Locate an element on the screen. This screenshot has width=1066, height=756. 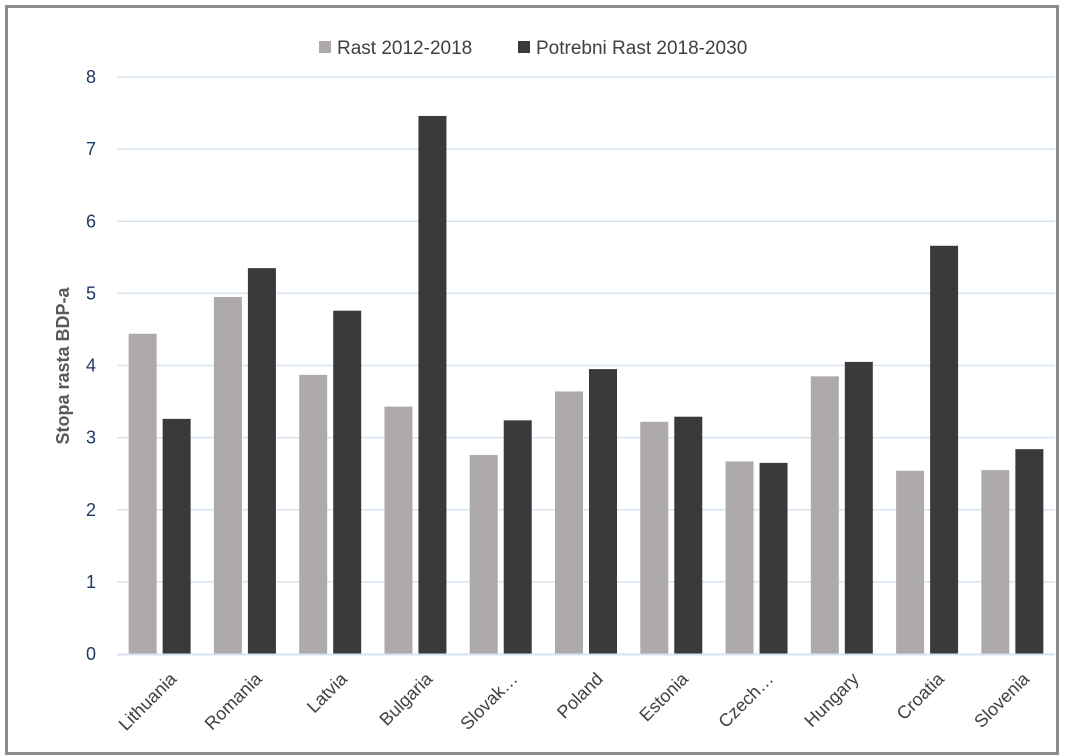
legend-label-rast-2012-2018: Rast 2012-2018 is located at coordinates (404, 48).